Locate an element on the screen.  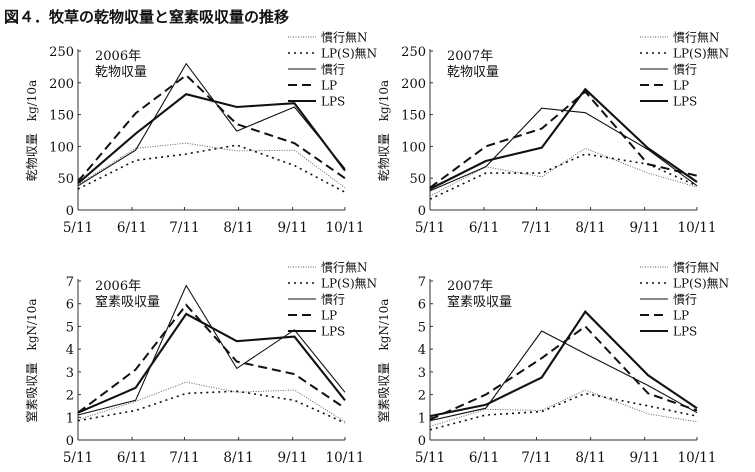
y-tick-label: 5 is located at coordinates (70, 327).